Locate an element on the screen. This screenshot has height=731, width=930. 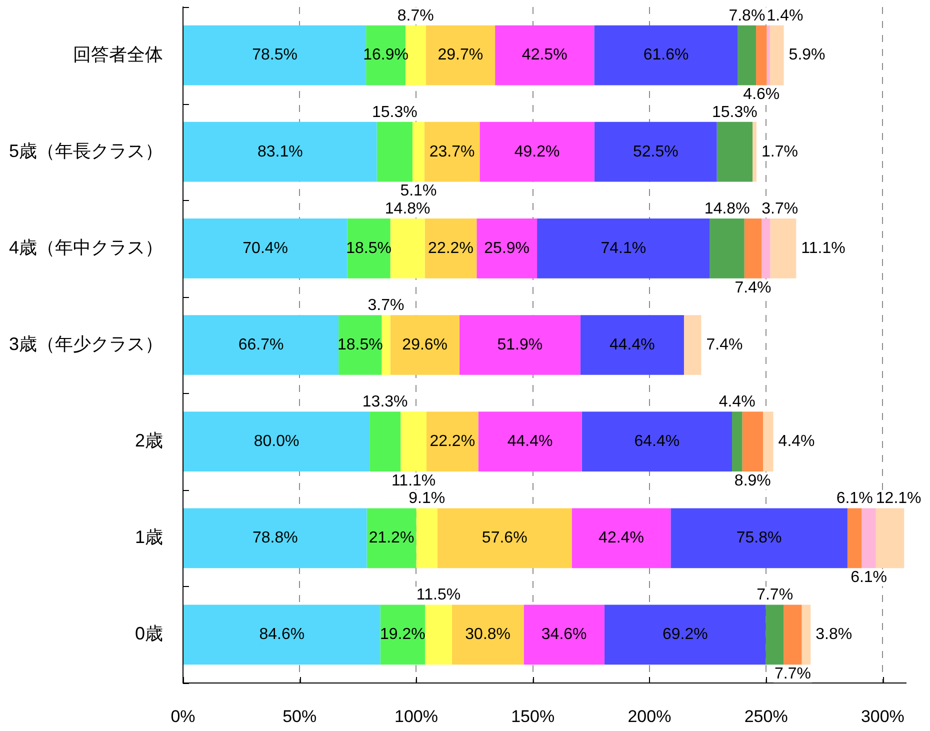
y-tick-label: 回答者全体 is located at coordinates (118, 54).